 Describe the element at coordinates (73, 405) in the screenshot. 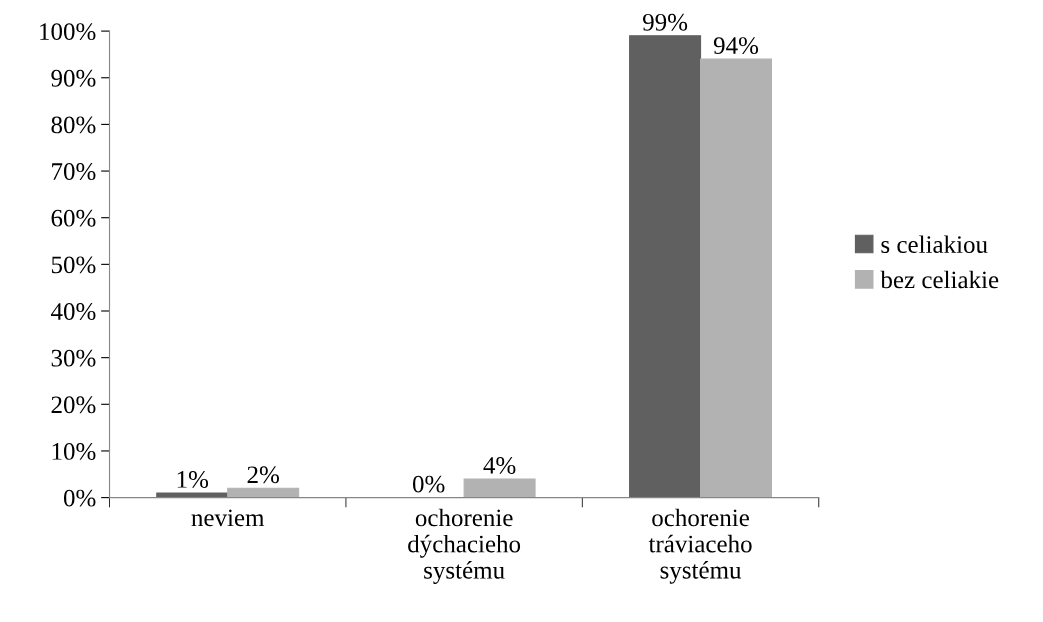

I see `y-tick-label: 20%` at that location.